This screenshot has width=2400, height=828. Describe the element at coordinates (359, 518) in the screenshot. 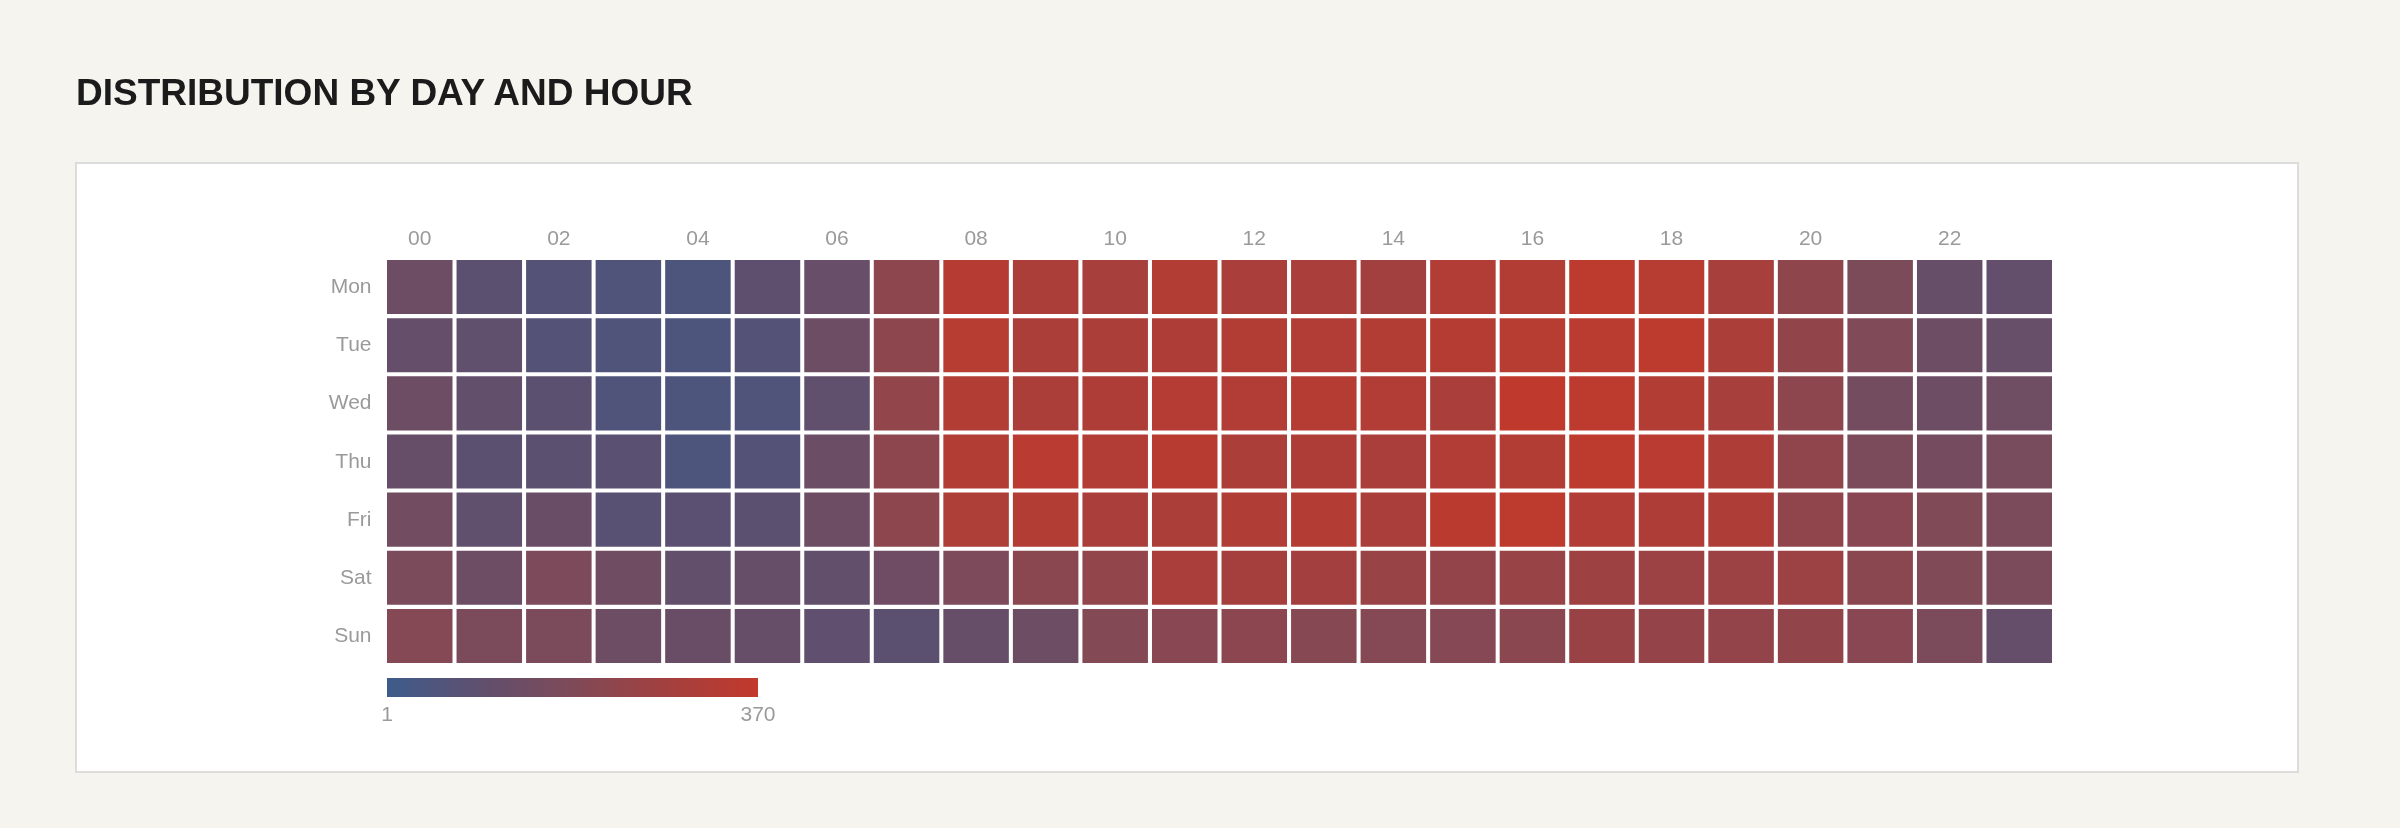

I see `y-tick-label: Fri` at that location.